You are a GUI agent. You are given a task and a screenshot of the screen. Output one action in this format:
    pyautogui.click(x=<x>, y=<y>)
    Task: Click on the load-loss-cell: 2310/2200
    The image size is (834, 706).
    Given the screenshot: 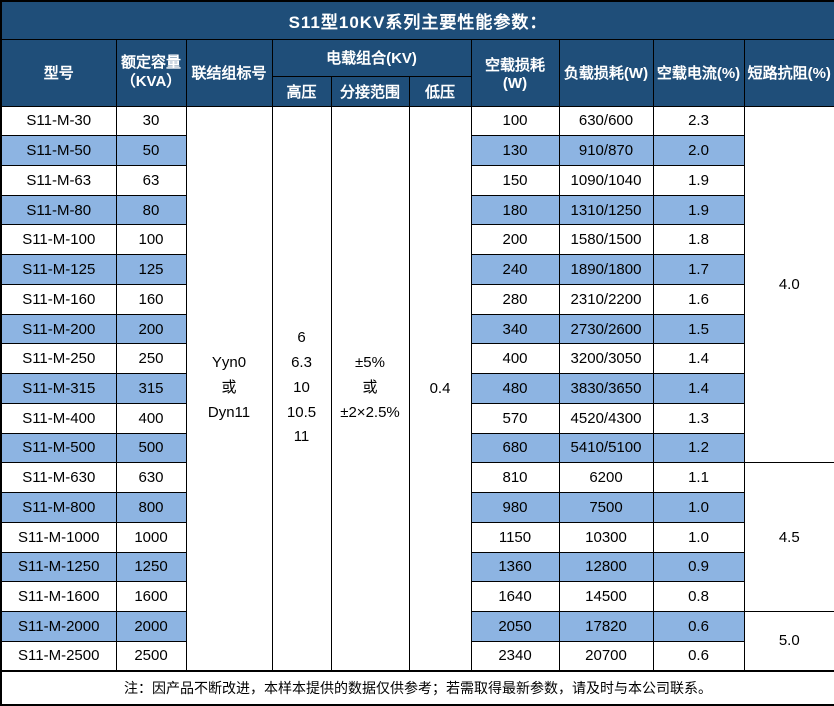 What is the action you would take?
    pyautogui.click(x=606, y=299)
    